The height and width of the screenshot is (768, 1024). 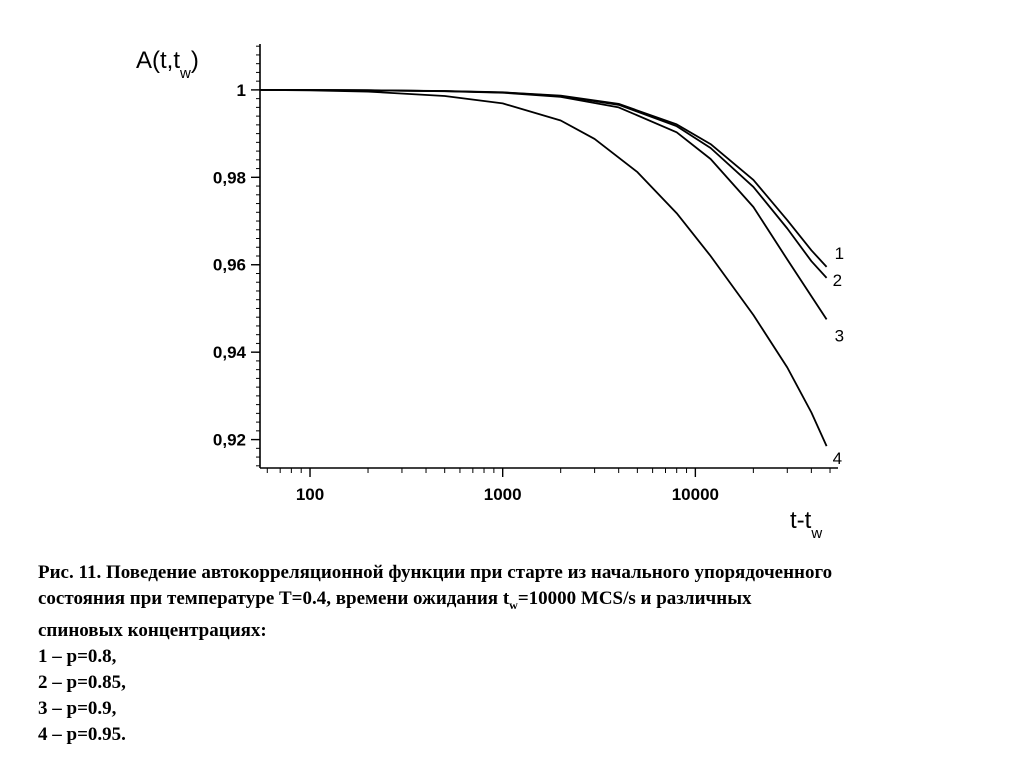 I want to click on series-labels: 1 2 3 4, so click(x=838, y=356).